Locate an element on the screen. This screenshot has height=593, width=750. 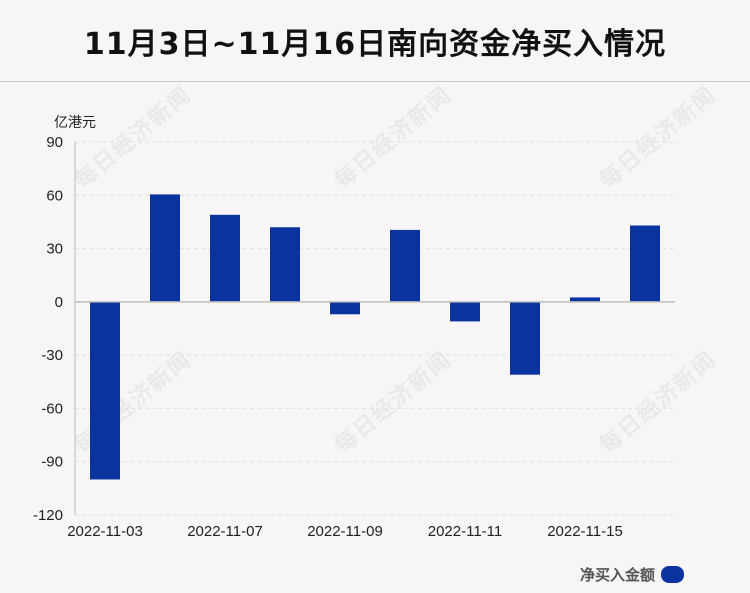
y-axis-unit: 亿港元 is located at coordinates (75, 123).